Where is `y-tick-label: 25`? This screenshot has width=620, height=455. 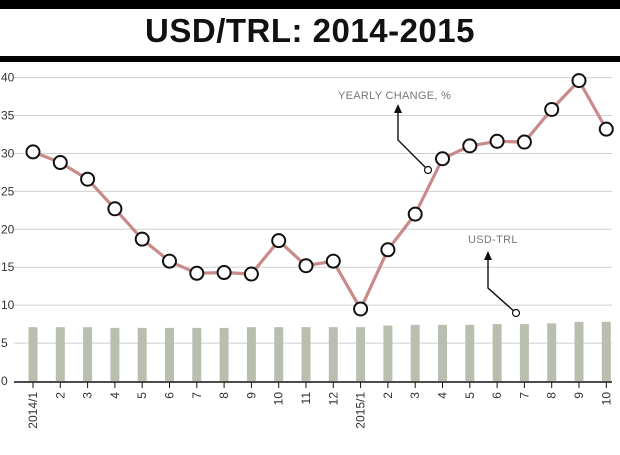 y-tick-label: 25 is located at coordinates (8, 191).